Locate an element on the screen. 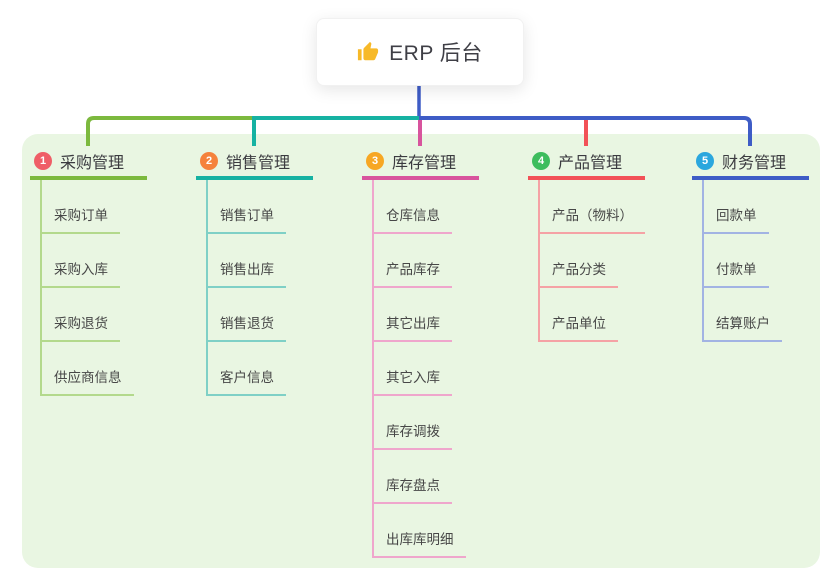 Image resolution: width=839 pixels, height=588 pixels. child-row: 库存调拨 is located at coordinates (419, 423).